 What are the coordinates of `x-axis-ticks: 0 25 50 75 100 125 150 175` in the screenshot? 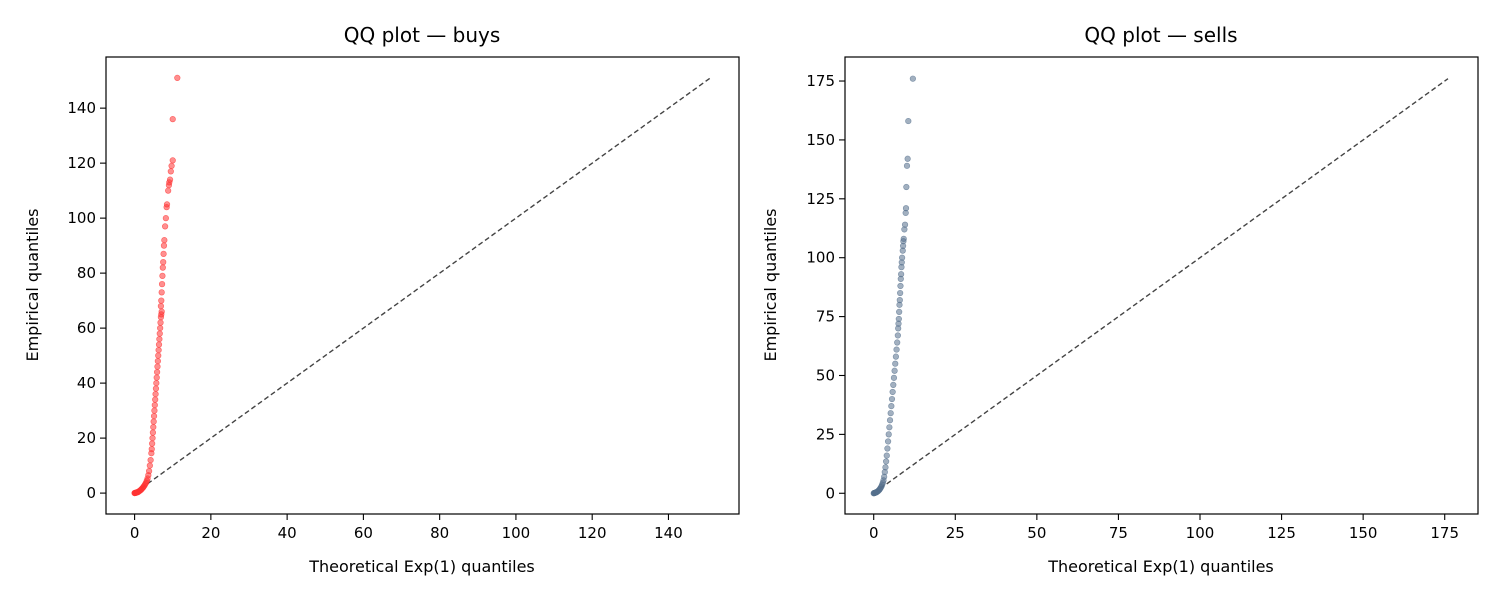 It's located at (1164, 528).